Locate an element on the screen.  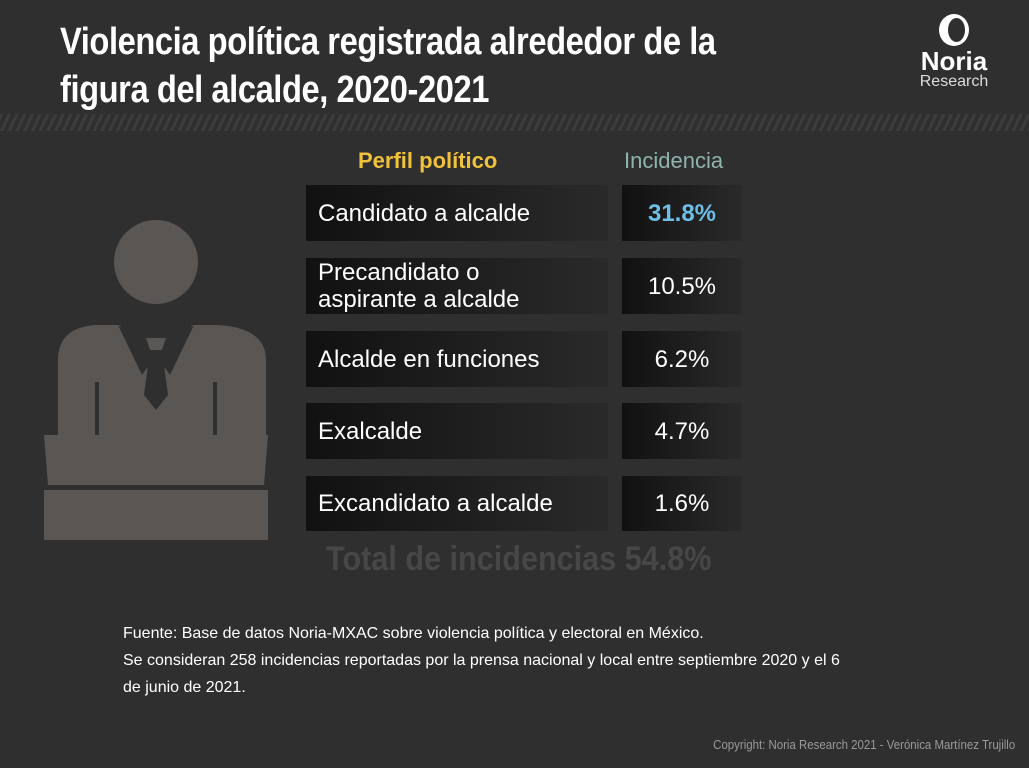
total-incidence: Total de incidencias 54.8% is located at coordinates (519, 559).